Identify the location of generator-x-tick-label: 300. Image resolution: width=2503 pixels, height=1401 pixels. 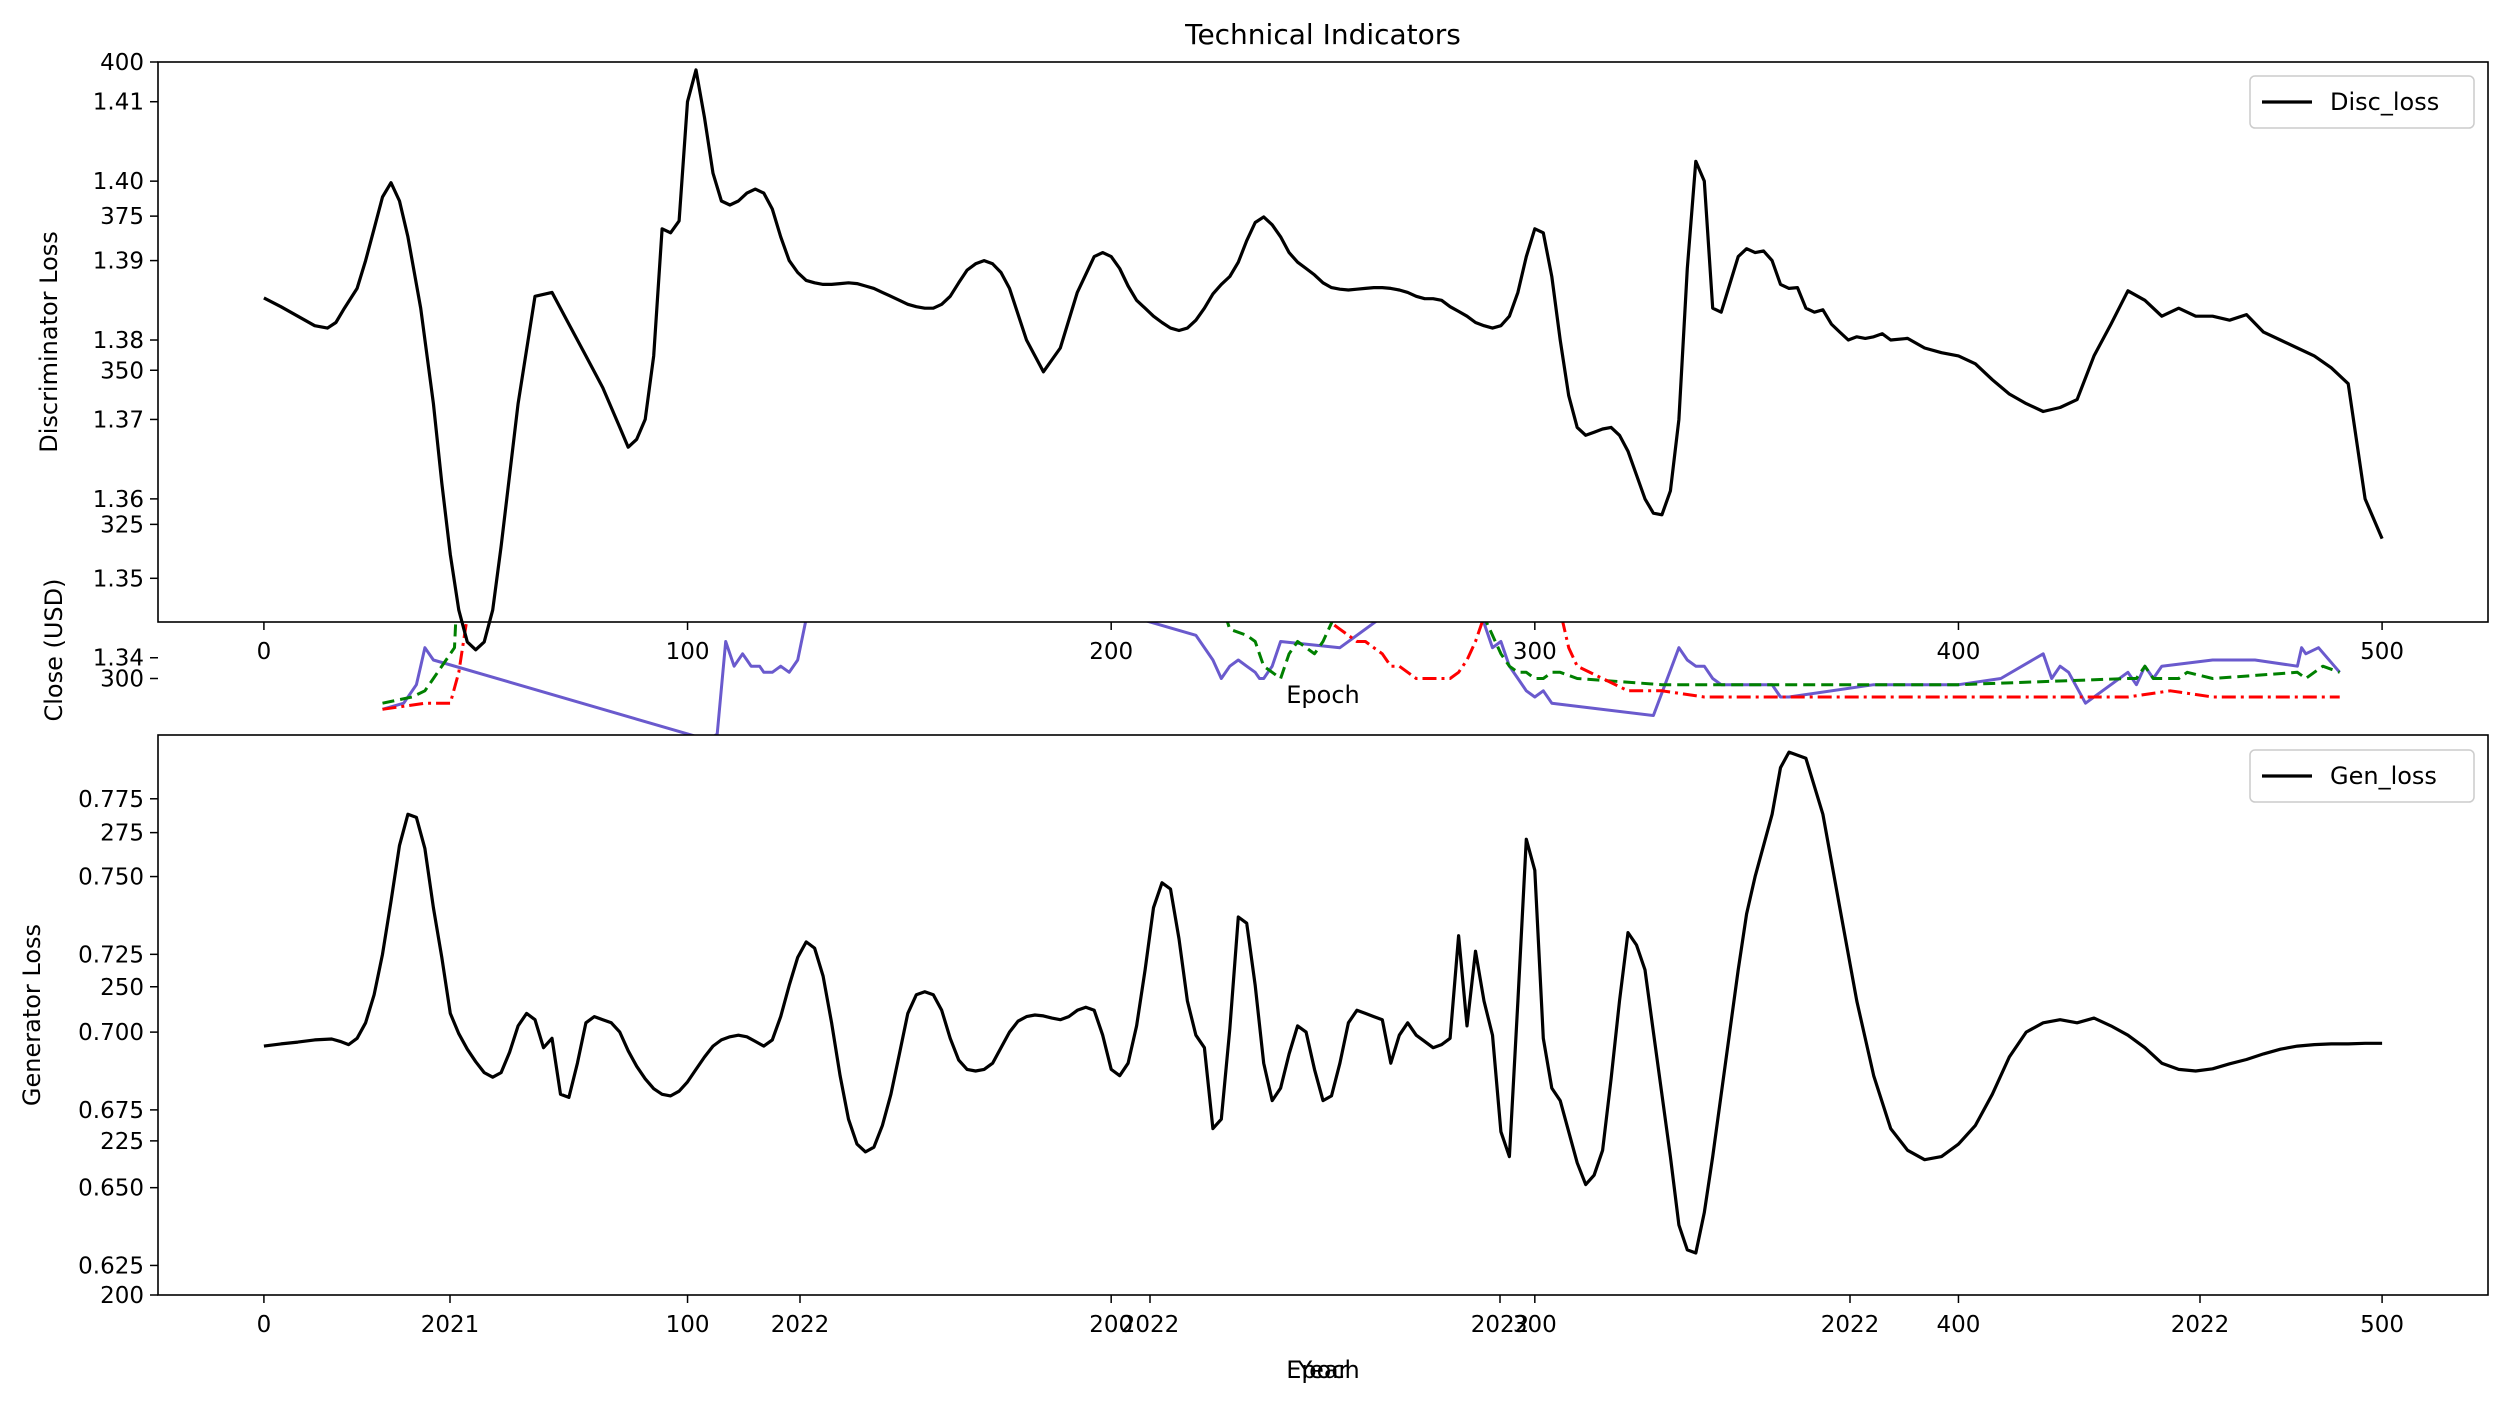
(1535, 1325).